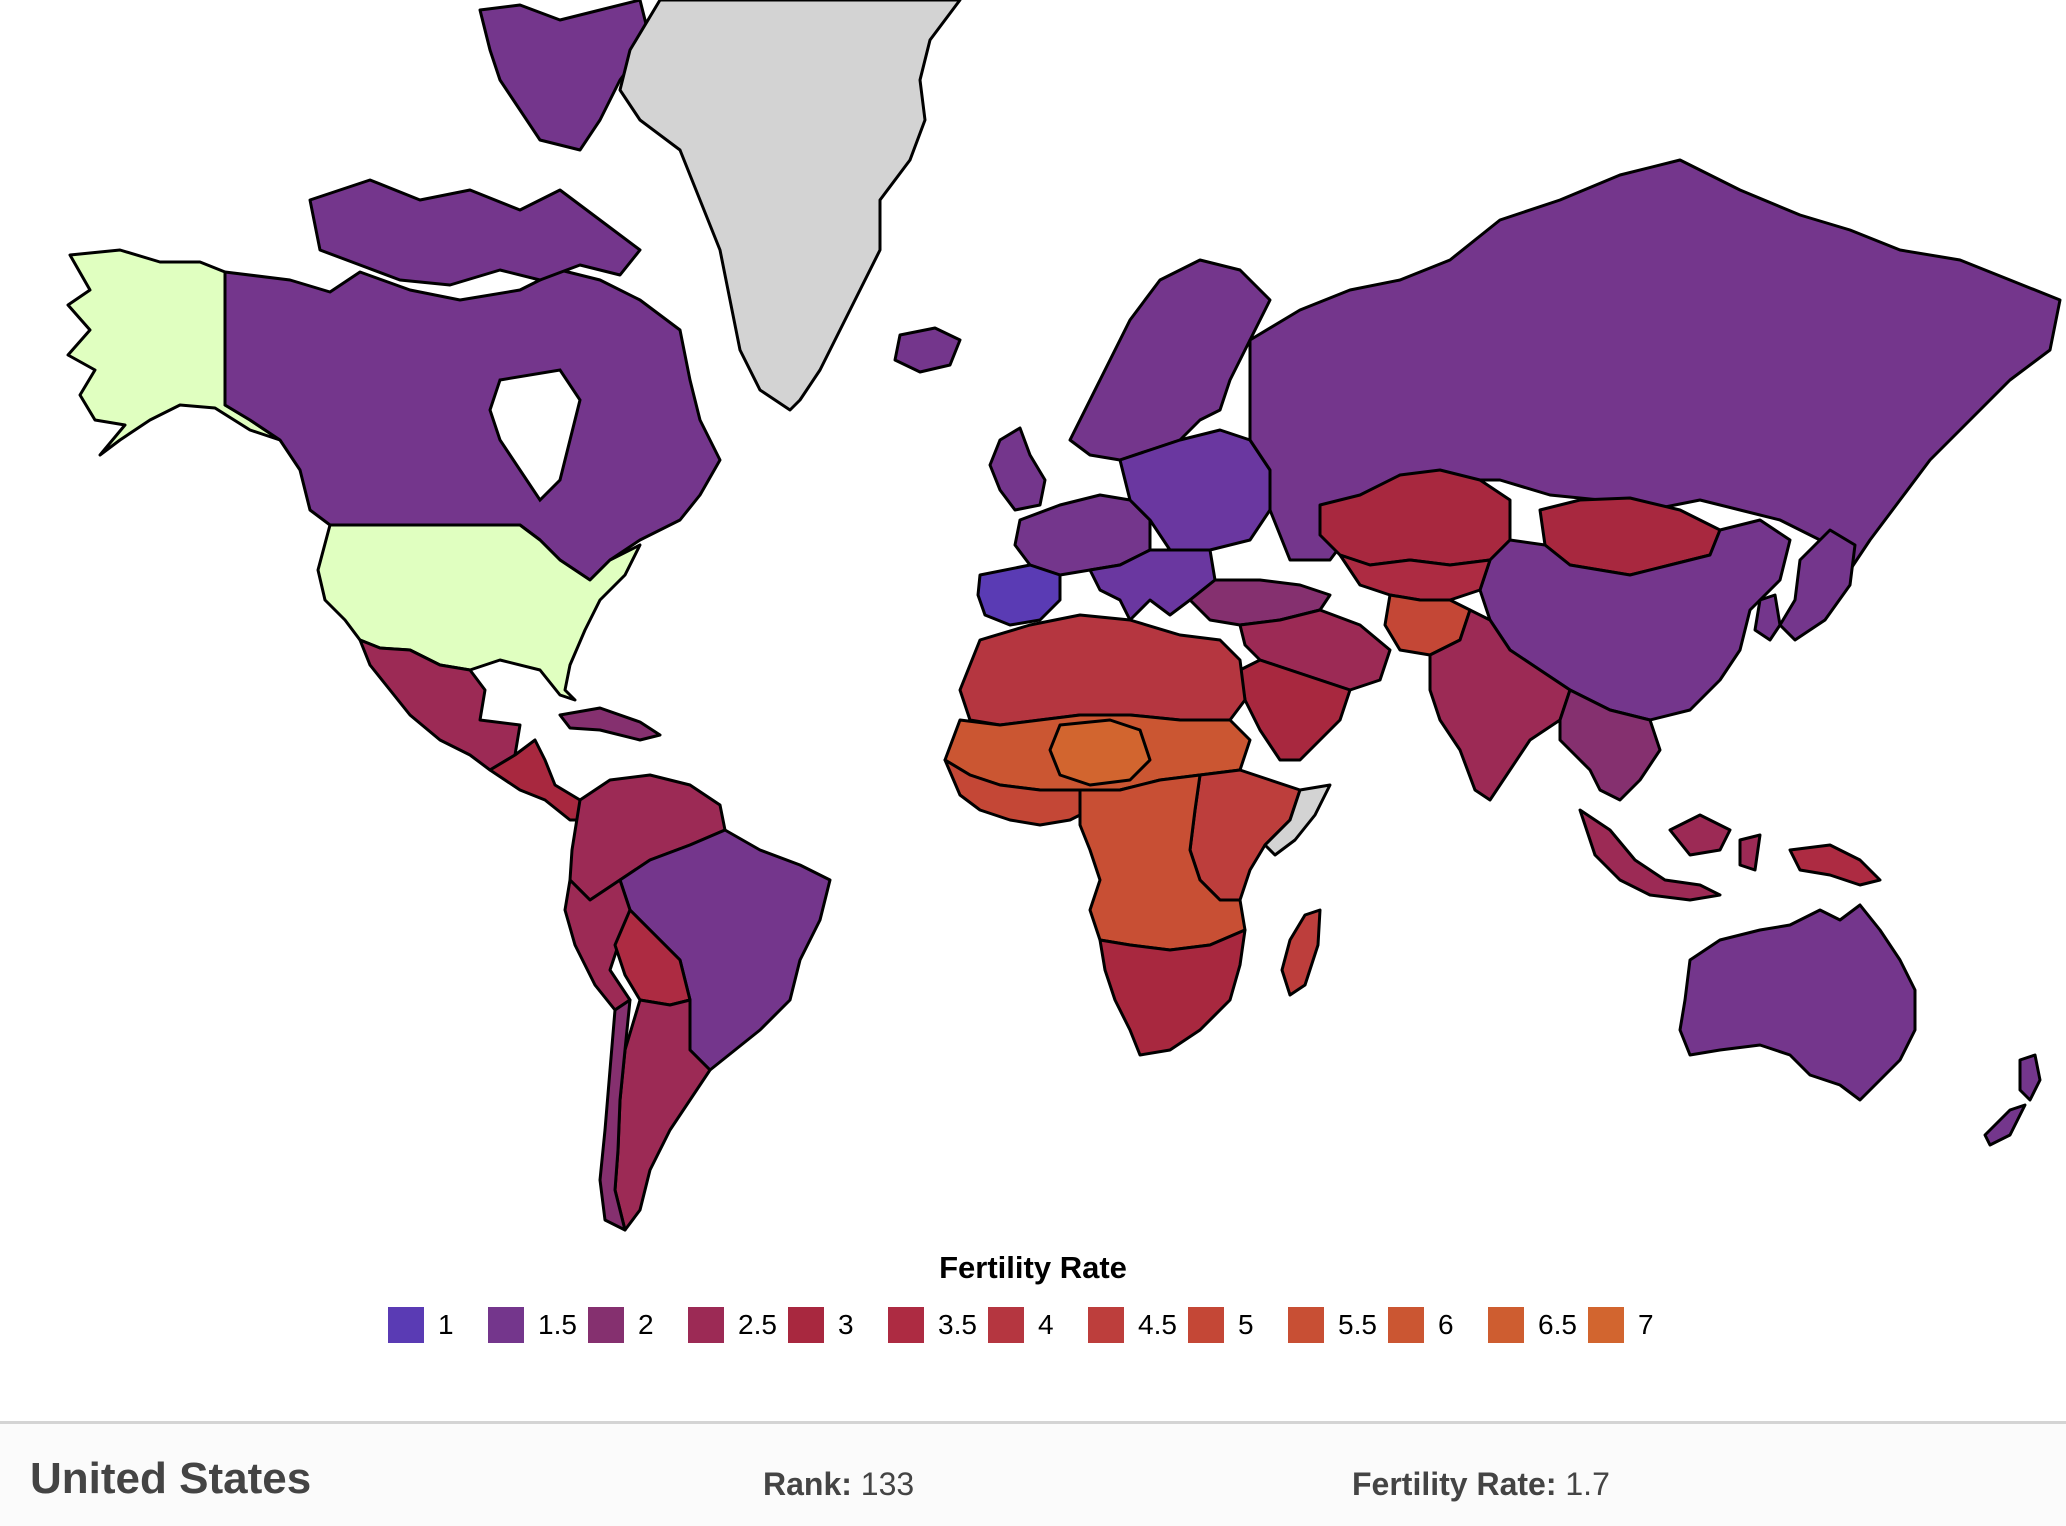 The height and width of the screenshot is (1526, 2066). I want to click on legend-item: 1, so click(438, 1325).